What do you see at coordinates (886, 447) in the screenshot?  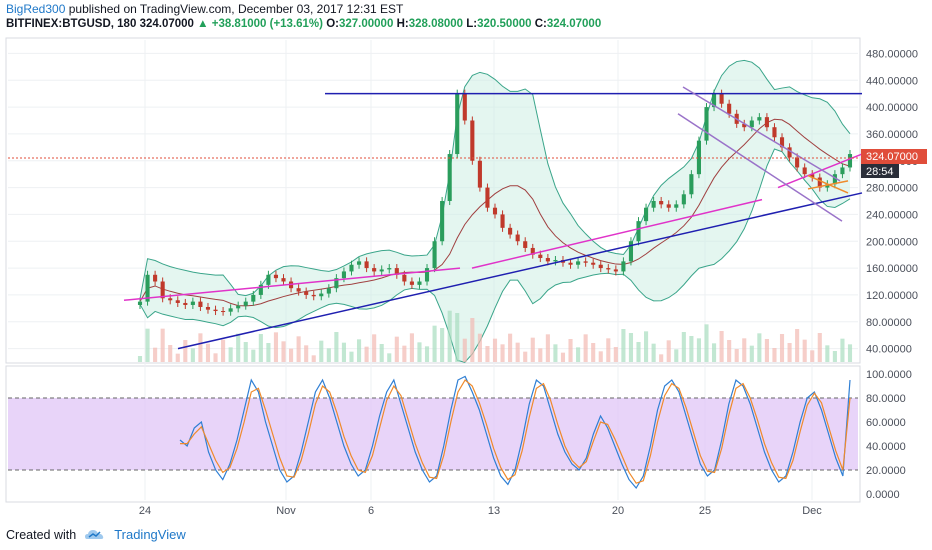 I see `stoch-tick-label: 40.0000` at bounding box center [886, 447].